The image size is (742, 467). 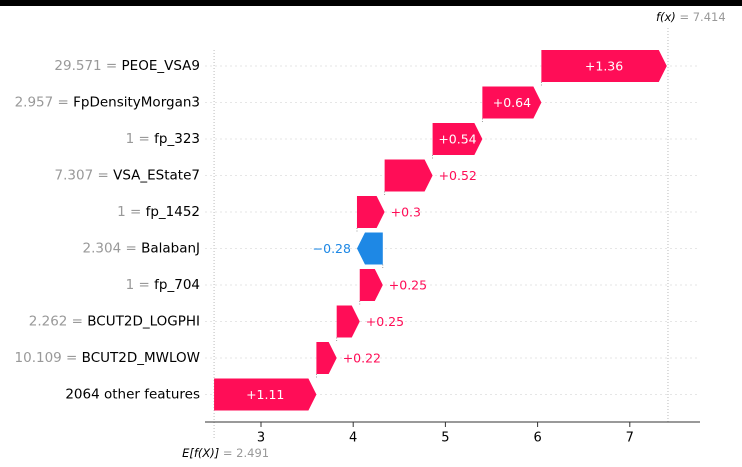 I want to click on feature-name: VSA_EState7, so click(x=156, y=176).